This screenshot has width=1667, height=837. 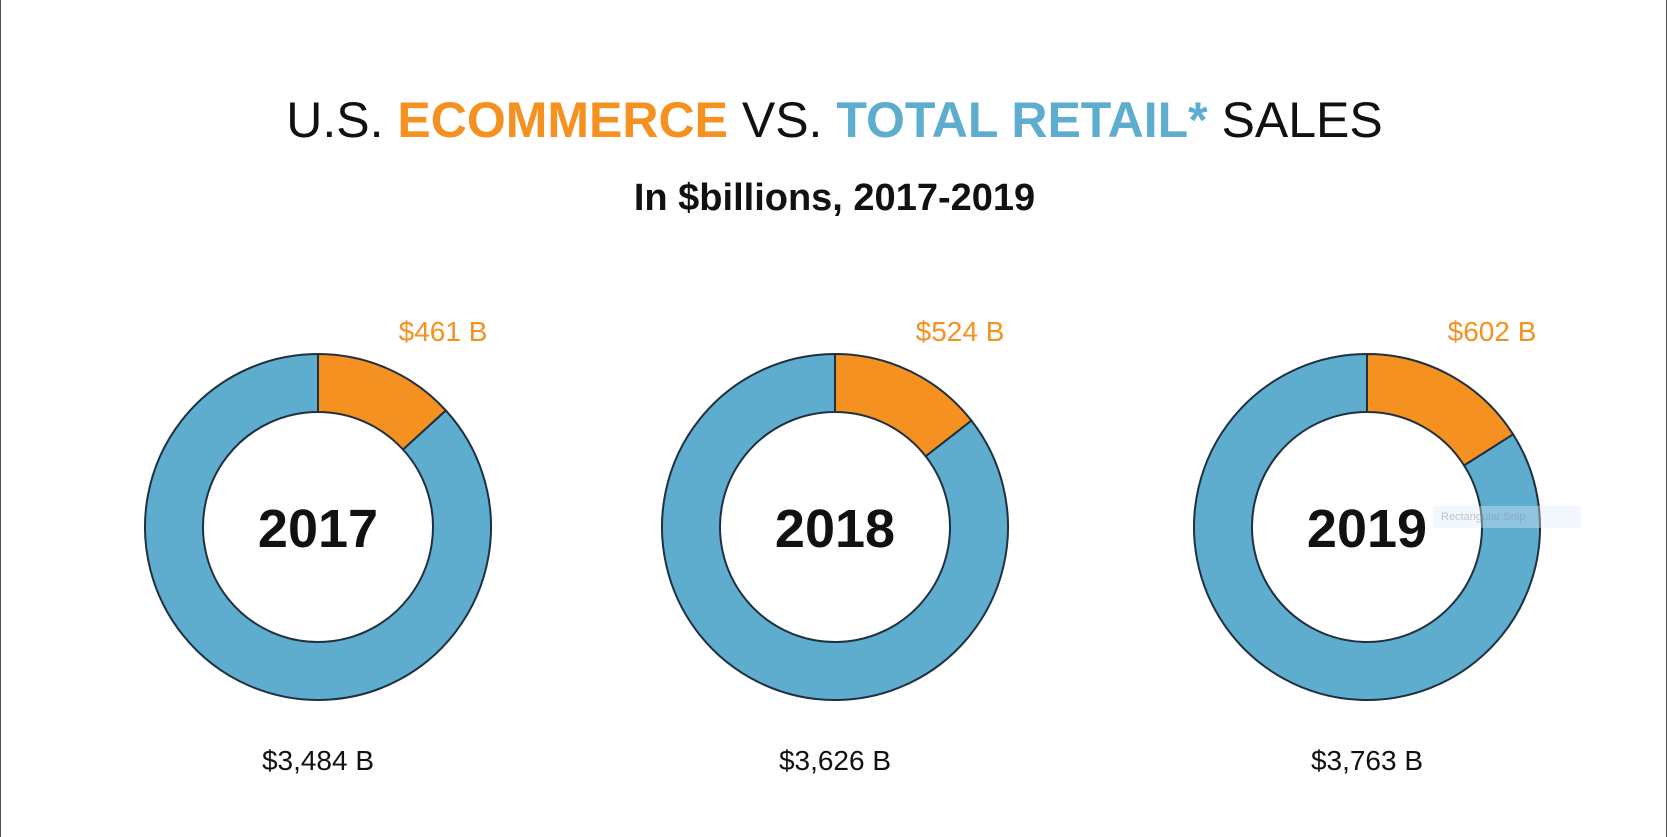 What do you see at coordinates (903, 405) in the screenshot?
I see `ecommerce-slice-2018` at bounding box center [903, 405].